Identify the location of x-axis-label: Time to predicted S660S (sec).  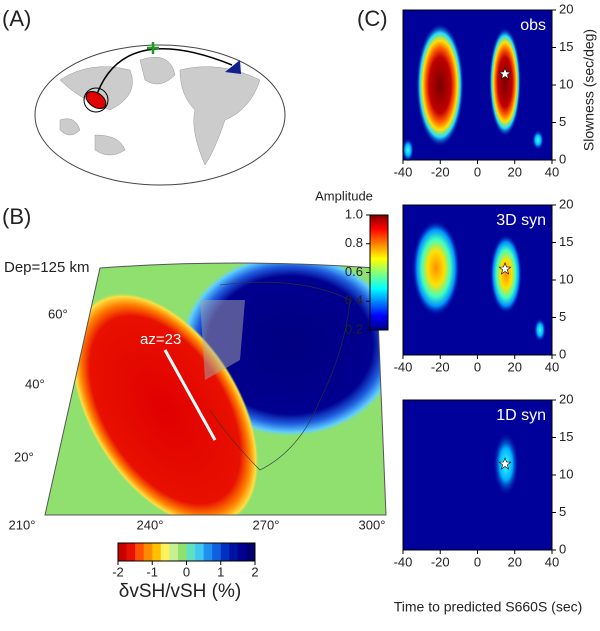
(488, 607).